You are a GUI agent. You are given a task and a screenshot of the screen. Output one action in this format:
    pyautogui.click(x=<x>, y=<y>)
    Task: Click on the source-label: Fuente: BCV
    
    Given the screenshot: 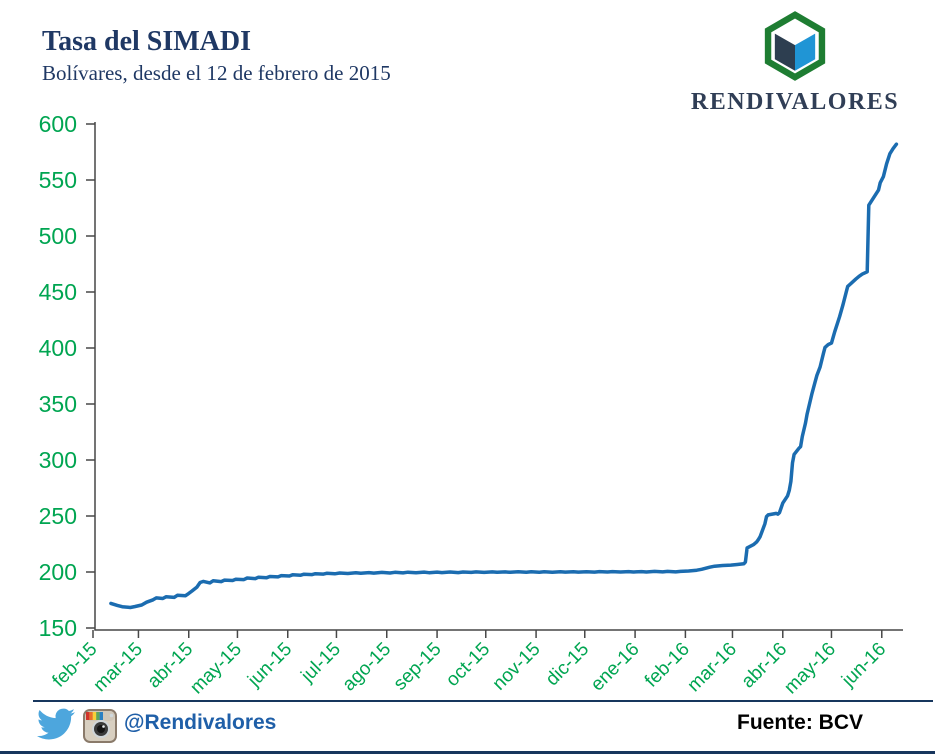 What is the action you would take?
    pyautogui.click(x=800, y=722)
    